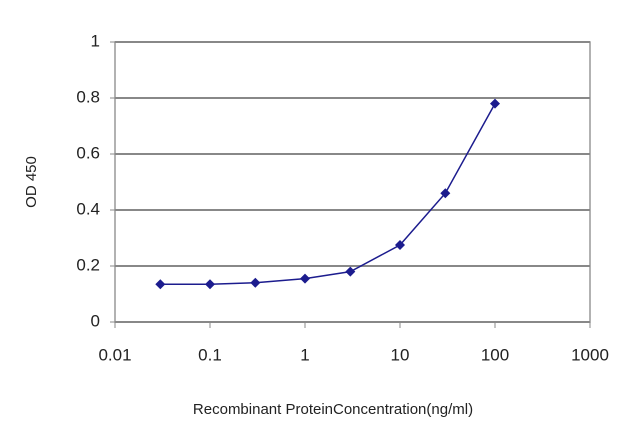  What do you see at coordinates (333, 409) in the screenshot?
I see `x-axis-title: Recombinant ProteinConcentration(ng/ml)` at bounding box center [333, 409].